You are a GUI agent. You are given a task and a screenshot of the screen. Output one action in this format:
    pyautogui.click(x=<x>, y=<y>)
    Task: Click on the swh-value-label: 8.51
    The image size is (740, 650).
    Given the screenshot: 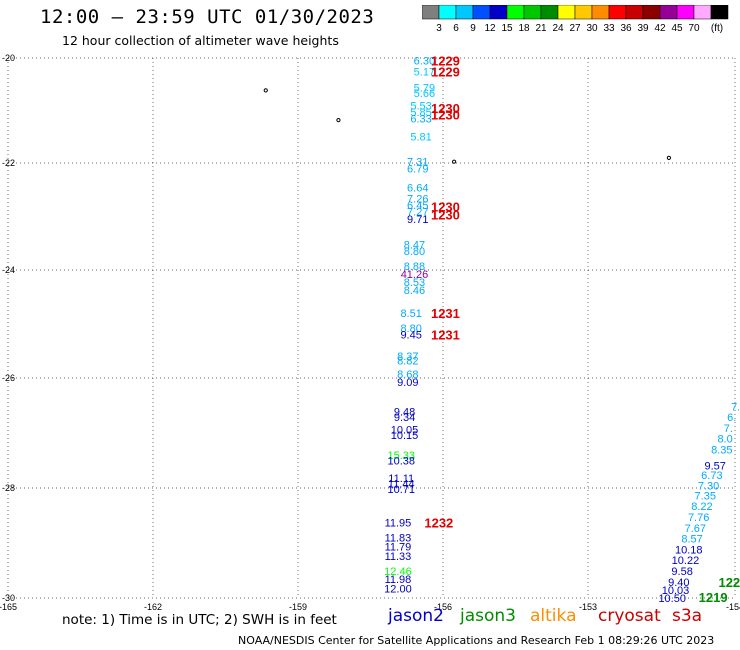 What is the action you would take?
    pyautogui.click(x=410, y=314)
    